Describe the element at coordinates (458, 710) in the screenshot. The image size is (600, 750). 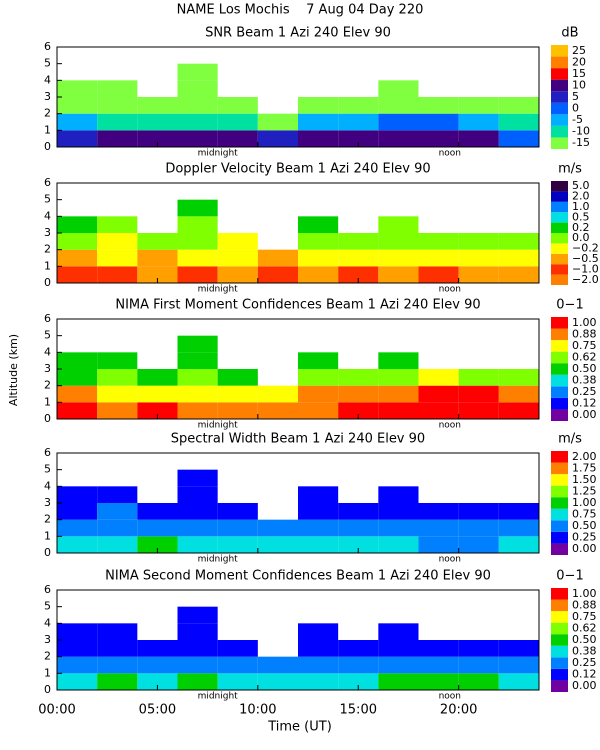
I see `x-tick-label: 20:00` at that location.